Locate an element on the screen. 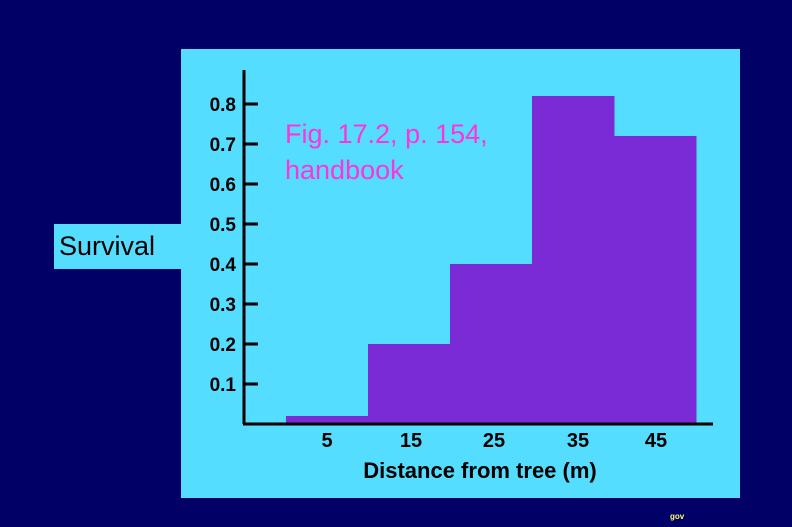 This screenshot has width=792, height=527. y-tick-label: 0.8 is located at coordinates (223, 105).